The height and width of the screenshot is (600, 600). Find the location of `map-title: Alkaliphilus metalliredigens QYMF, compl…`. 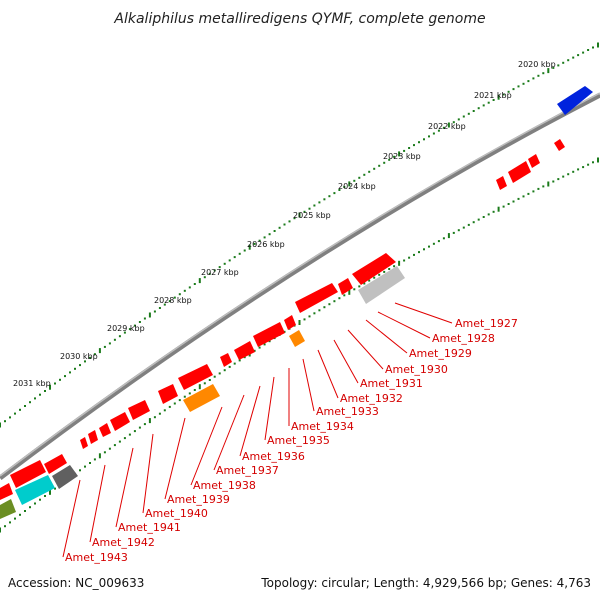

map-title: Alkaliphilus metalliredigens QYMF, compl… is located at coordinates (299, 19).